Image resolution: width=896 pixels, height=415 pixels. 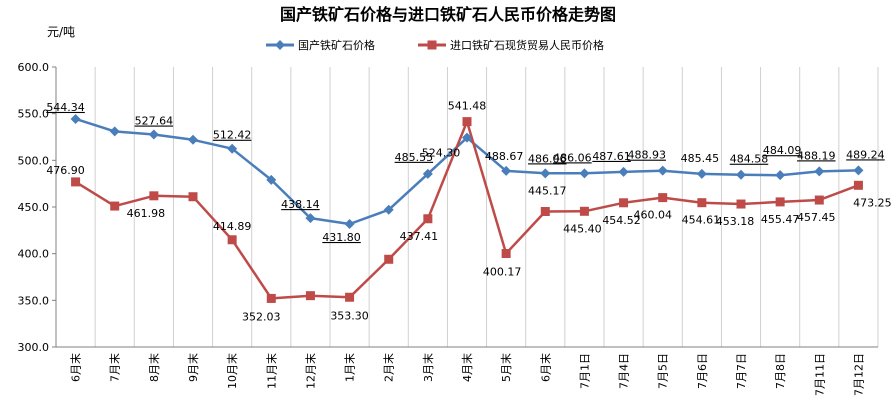 I want to click on data-label-s0-20: 489.24, so click(x=865, y=154).